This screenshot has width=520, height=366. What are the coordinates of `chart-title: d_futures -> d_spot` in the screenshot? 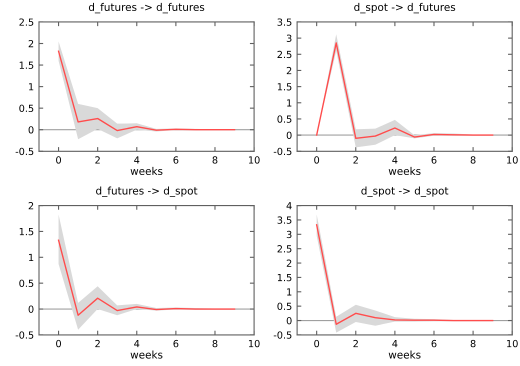 It's located at (147, 191).